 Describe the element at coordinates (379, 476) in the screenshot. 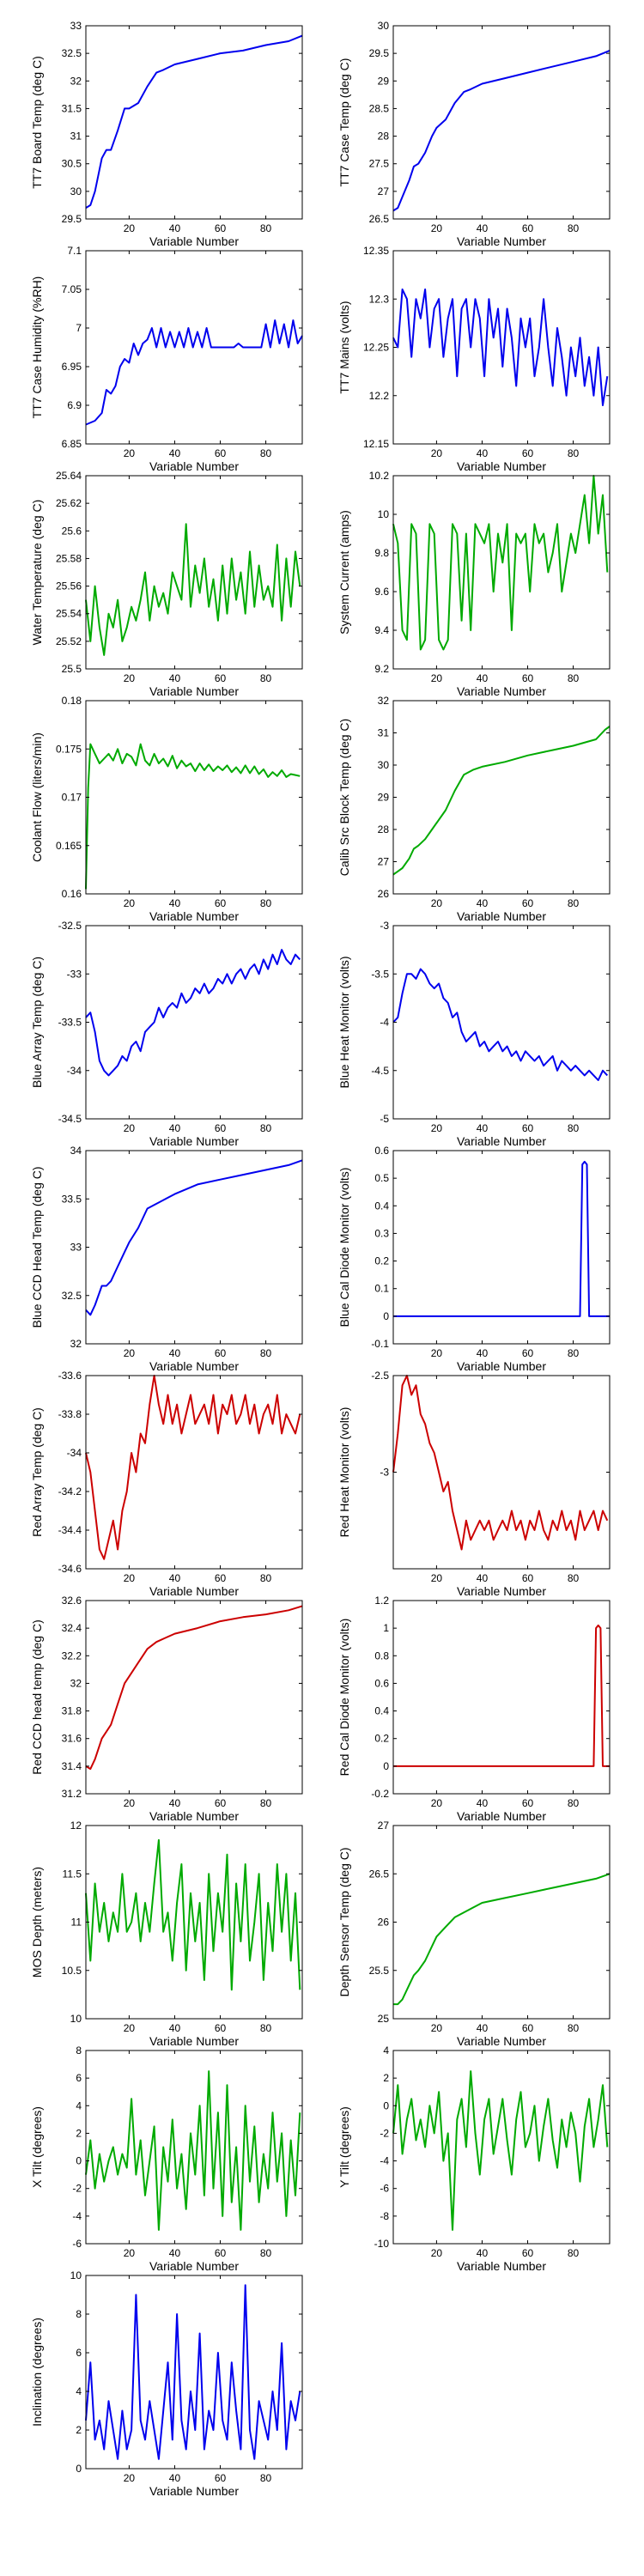

I see `y-tick-label: 10.2` at that location.